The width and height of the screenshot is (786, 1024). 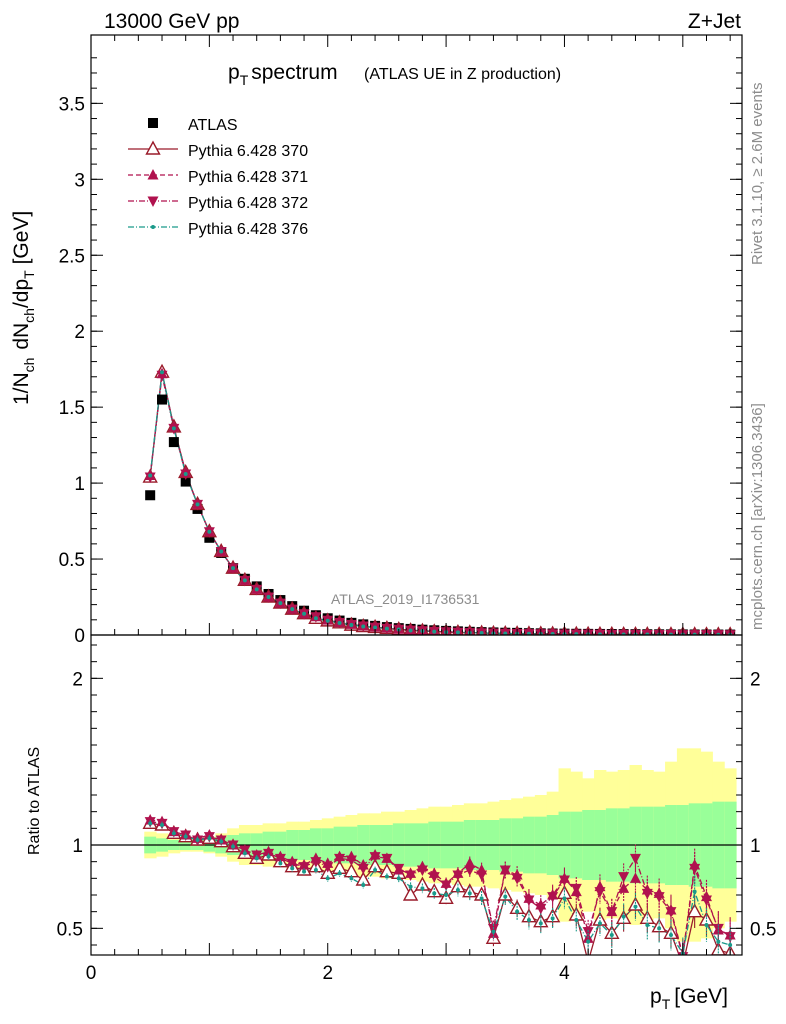 What do you see at coordinates (763, 929) in the screenshot?
I see `ratio-y-tick-label-right: 0.5` at bounding box center [763, 929].